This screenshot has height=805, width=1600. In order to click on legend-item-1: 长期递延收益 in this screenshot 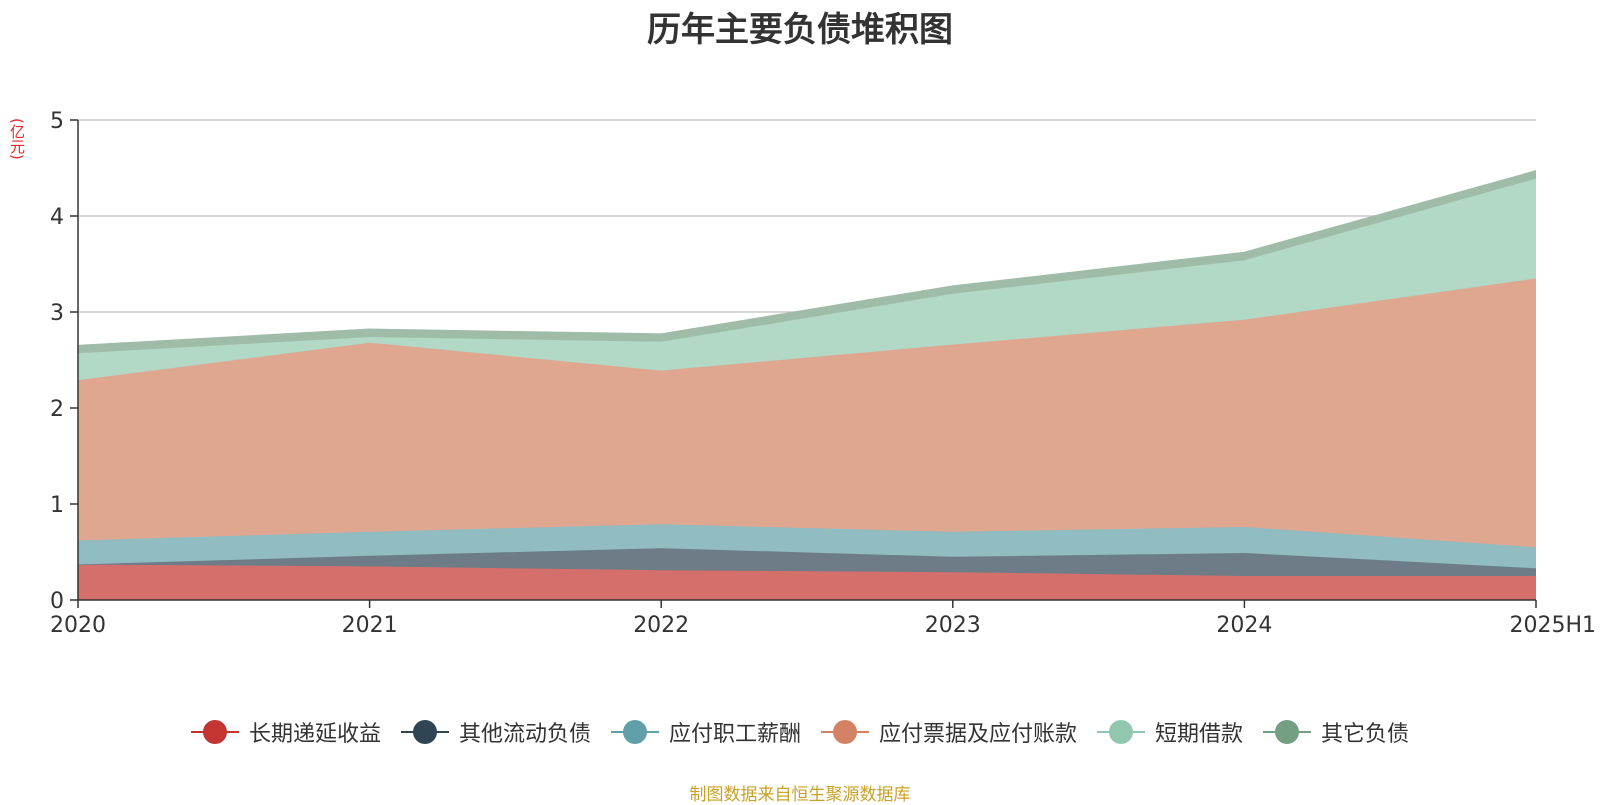, I will do `click(285, 732)`.